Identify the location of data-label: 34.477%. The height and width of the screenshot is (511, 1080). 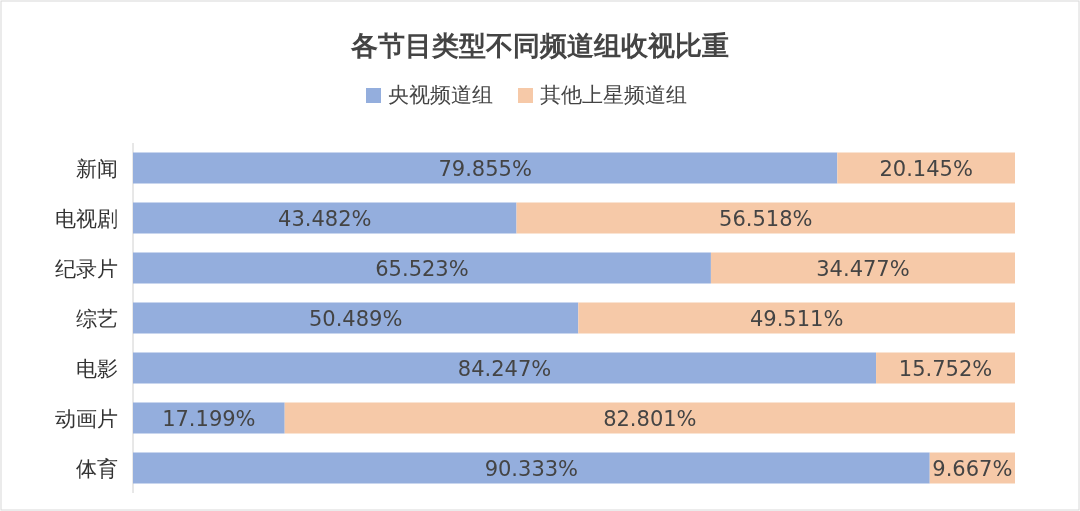
(863, 269).